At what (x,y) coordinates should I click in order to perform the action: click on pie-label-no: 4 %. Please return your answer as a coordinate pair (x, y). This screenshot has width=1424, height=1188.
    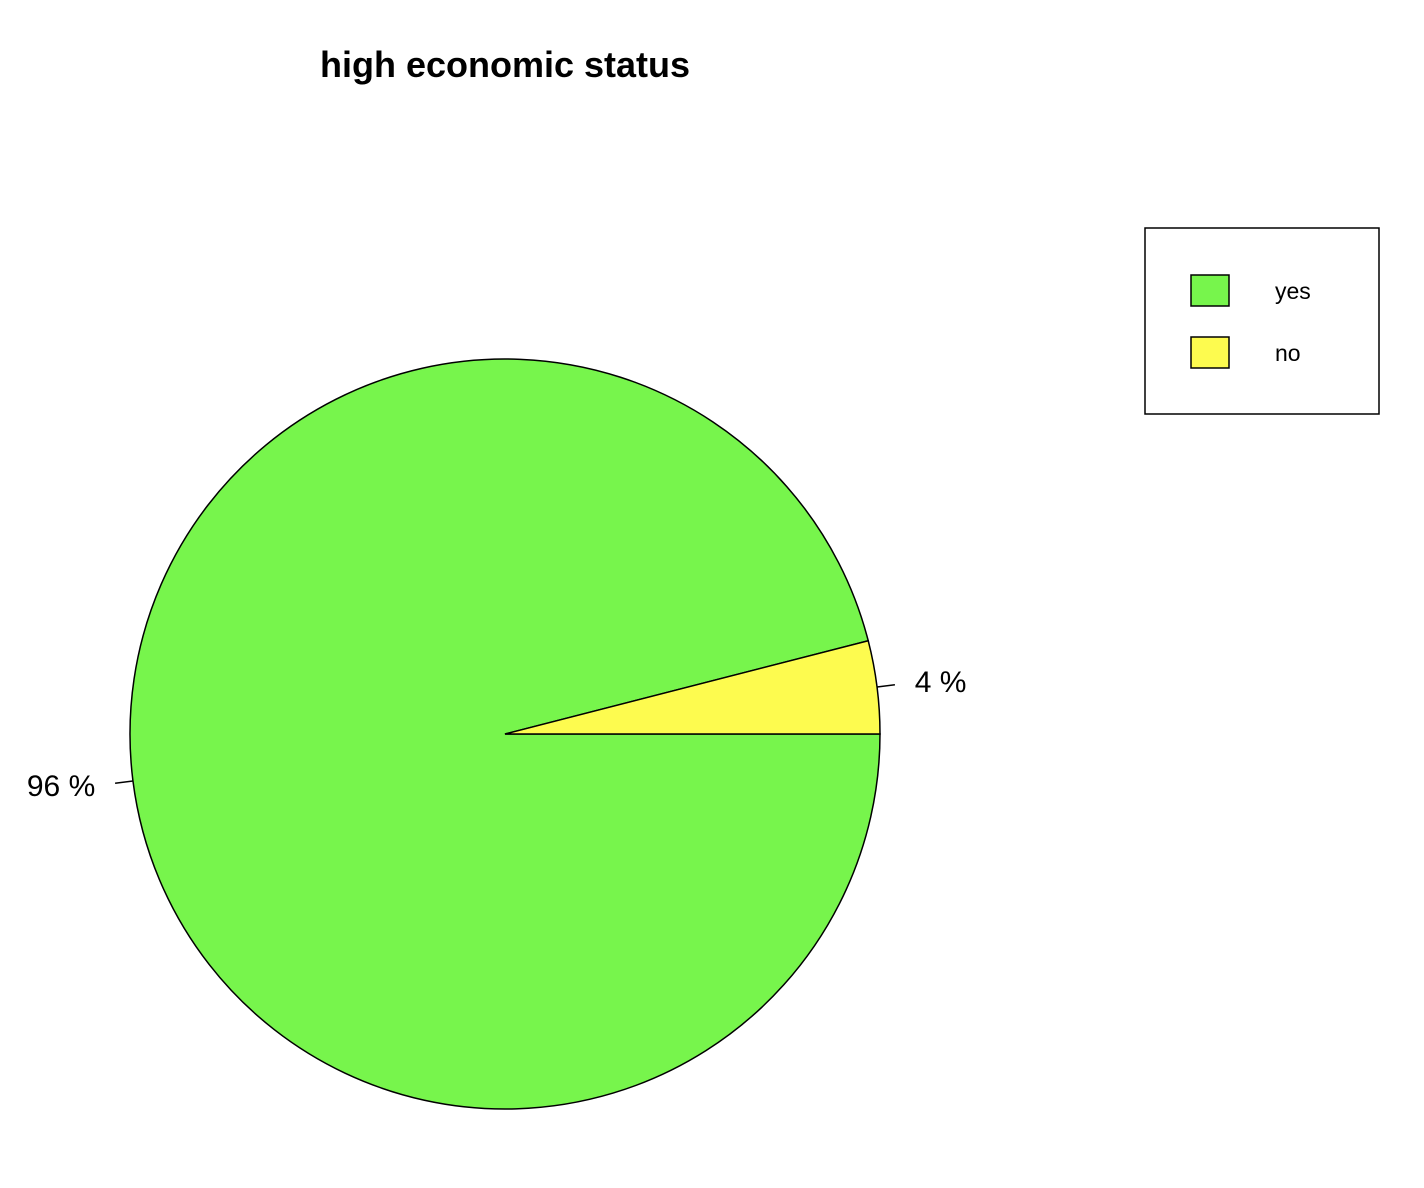
    Looking at the image, I should click on (941, 682).